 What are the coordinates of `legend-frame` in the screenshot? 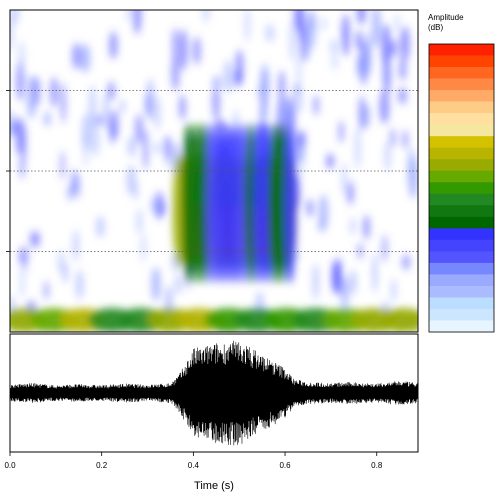 It's located at (461, 188).